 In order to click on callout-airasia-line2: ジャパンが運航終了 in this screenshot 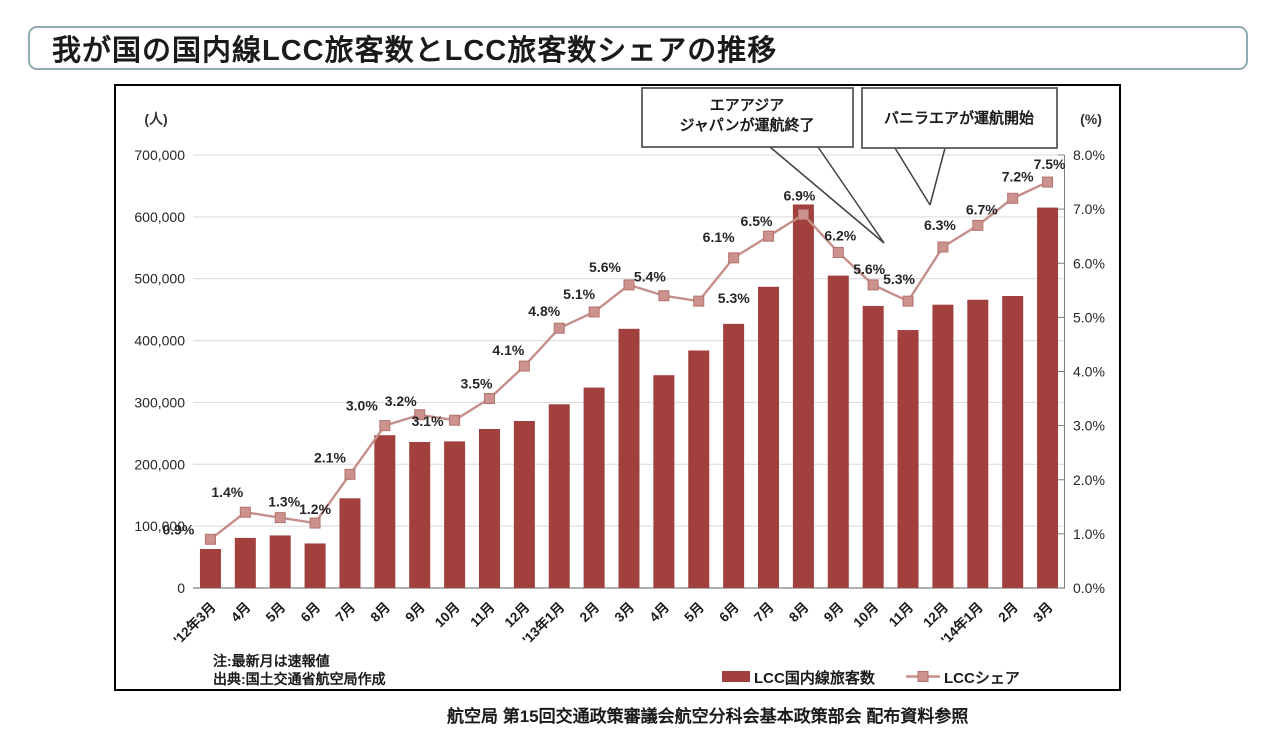, I will do `click(746, 125)`.